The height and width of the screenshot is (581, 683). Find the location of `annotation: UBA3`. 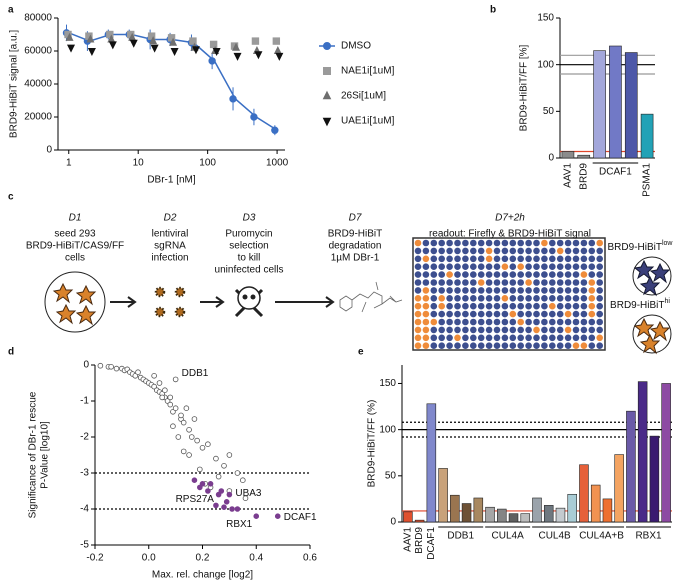

annotation: UBA3 is located at coordinates (248, 493).